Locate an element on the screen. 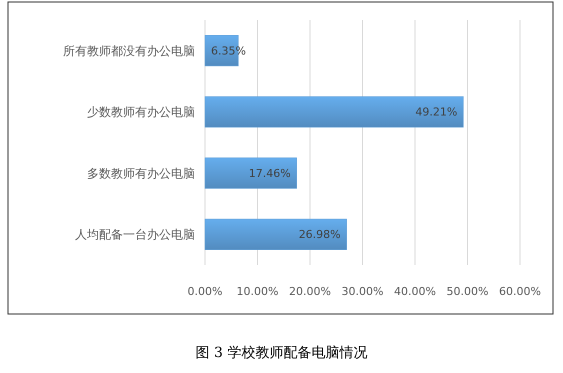 This screenshot has width=563, height=373. x-tick-label: 20.00% is located at coordinates (310, 291).